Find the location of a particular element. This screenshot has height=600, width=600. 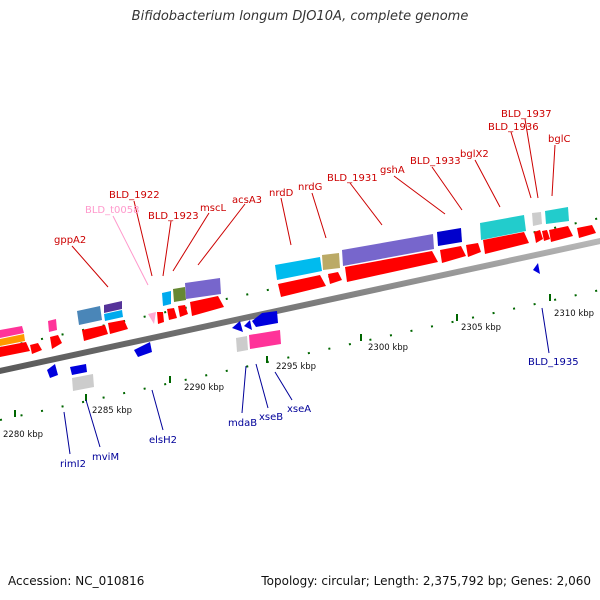

scale-label: 2280 kbp is located at coordinates (23, 435).